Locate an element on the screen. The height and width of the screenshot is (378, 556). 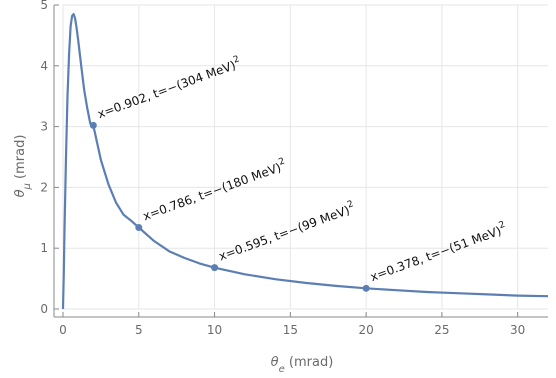
x-tick-label: 10 is located at coordinates (214, 330).